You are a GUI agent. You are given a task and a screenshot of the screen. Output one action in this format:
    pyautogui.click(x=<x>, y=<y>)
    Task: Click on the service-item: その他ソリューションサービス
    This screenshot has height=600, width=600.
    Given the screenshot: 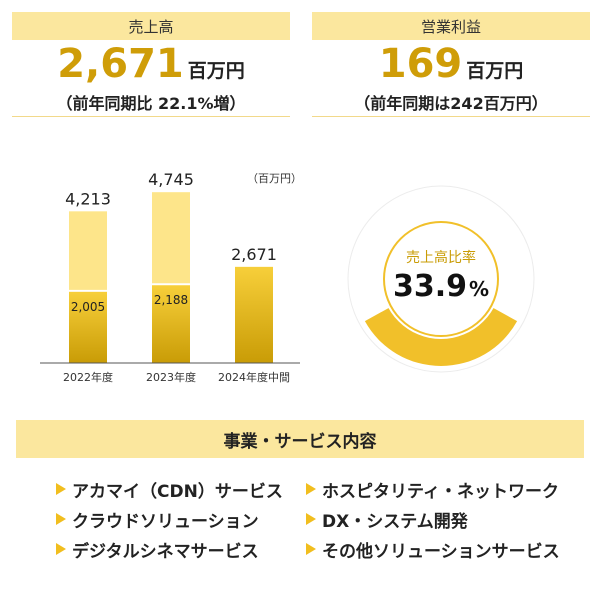 What is the action you would take?
    pyautogui.click(x=433, y=549)
    